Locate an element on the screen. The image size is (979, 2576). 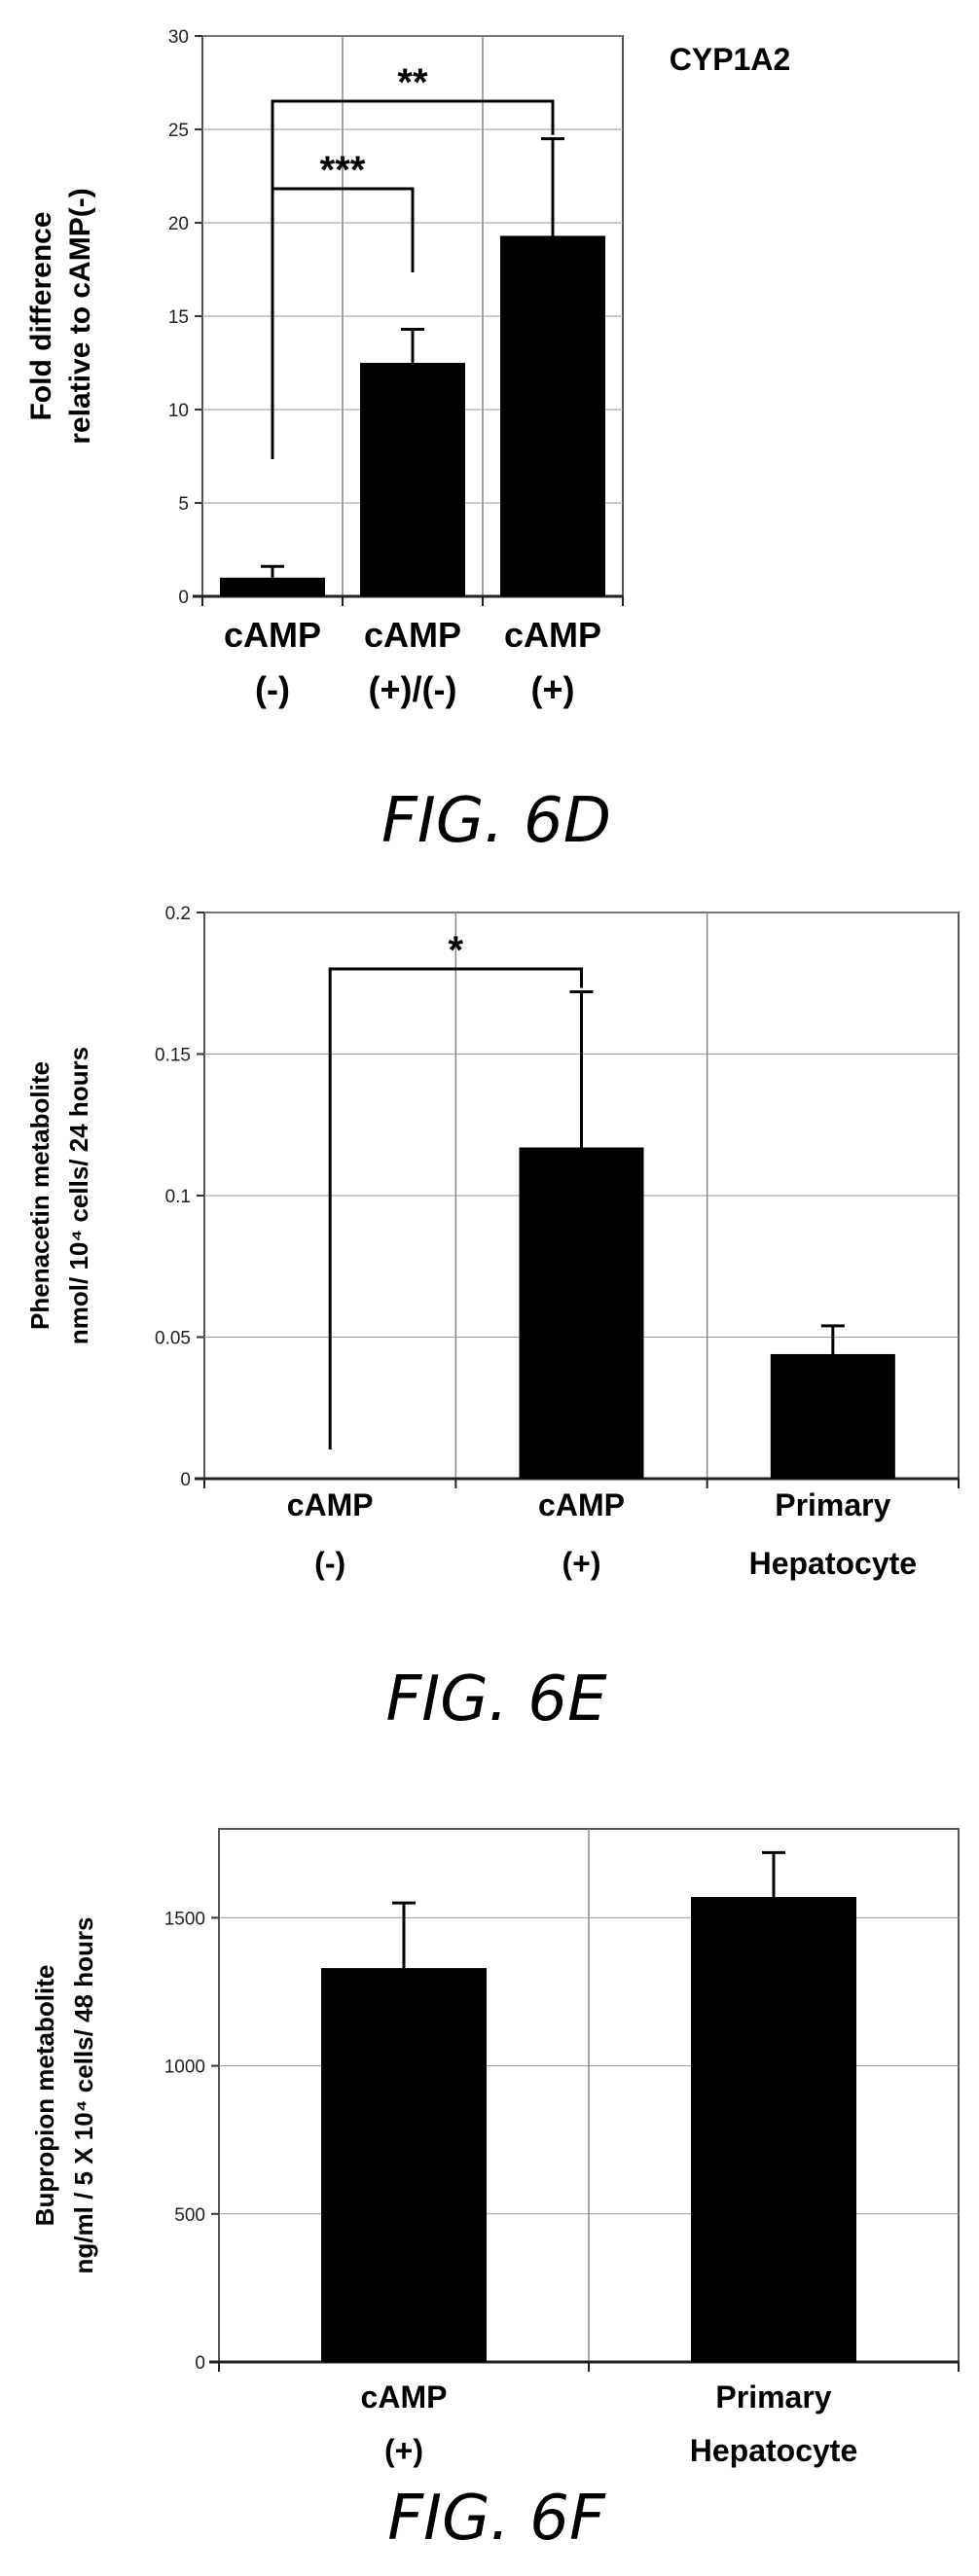
y-tick-label: 0.15 is located at coordinates (173, 1056).